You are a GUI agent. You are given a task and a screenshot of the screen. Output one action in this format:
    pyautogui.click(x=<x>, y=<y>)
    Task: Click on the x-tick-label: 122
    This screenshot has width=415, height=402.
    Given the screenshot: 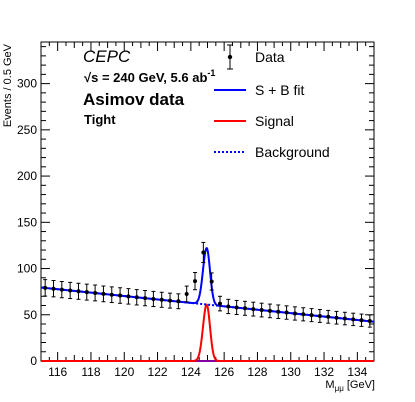 What is the action you would take?
    pyautogui.click(x=158, y=372)
    